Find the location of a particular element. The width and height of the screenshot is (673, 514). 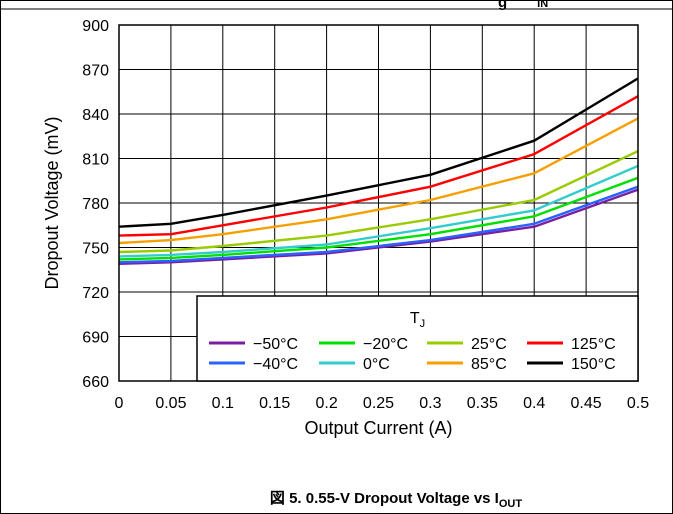

legend-title-sub: J is located at coordinates (423, 324).